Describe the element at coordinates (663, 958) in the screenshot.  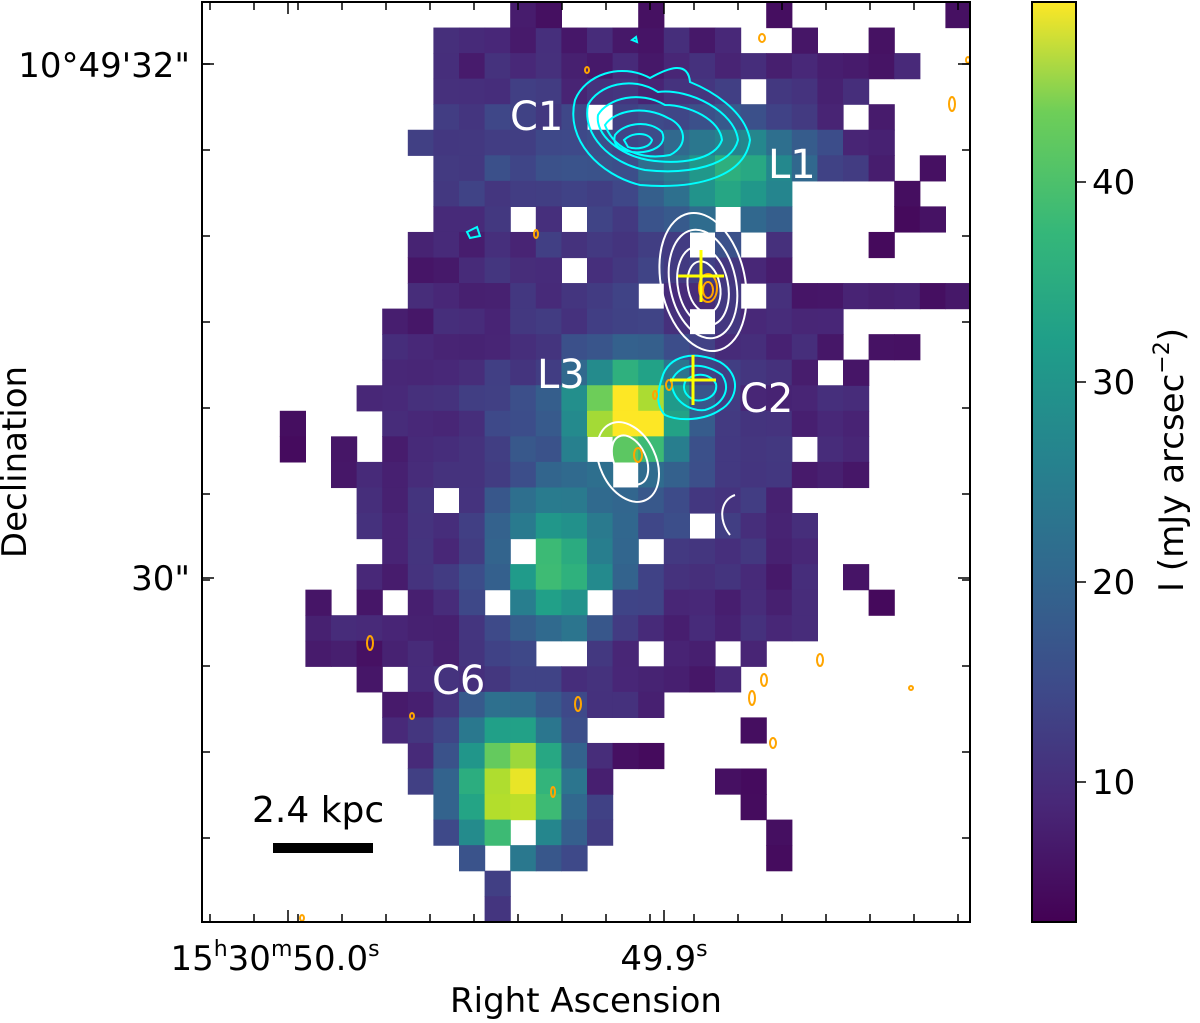
I see `x-tick-label-right: 49.9s` at that location.